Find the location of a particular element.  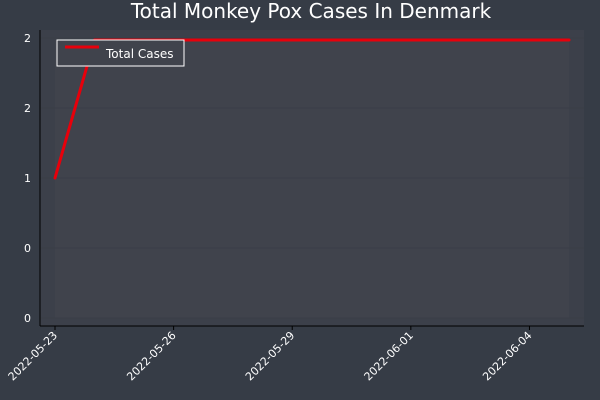

x-tick-label: 2022-05-23 is located at coordinates (33, 356).